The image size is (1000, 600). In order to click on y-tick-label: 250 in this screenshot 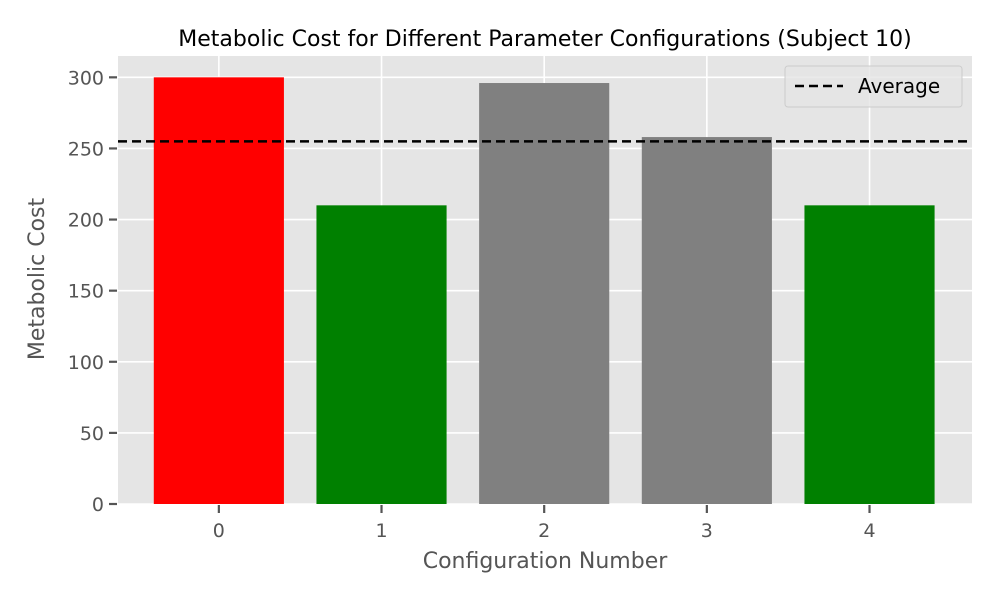, I will do `click(86, 149)`.